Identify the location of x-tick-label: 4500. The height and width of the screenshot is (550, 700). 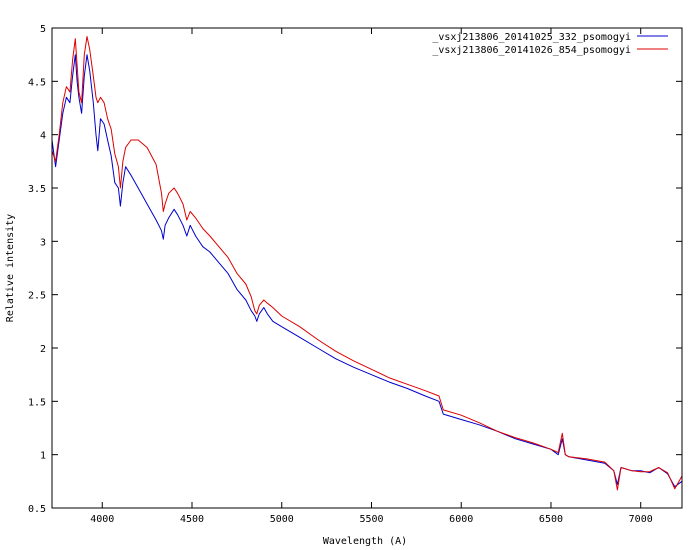
(192, 519).